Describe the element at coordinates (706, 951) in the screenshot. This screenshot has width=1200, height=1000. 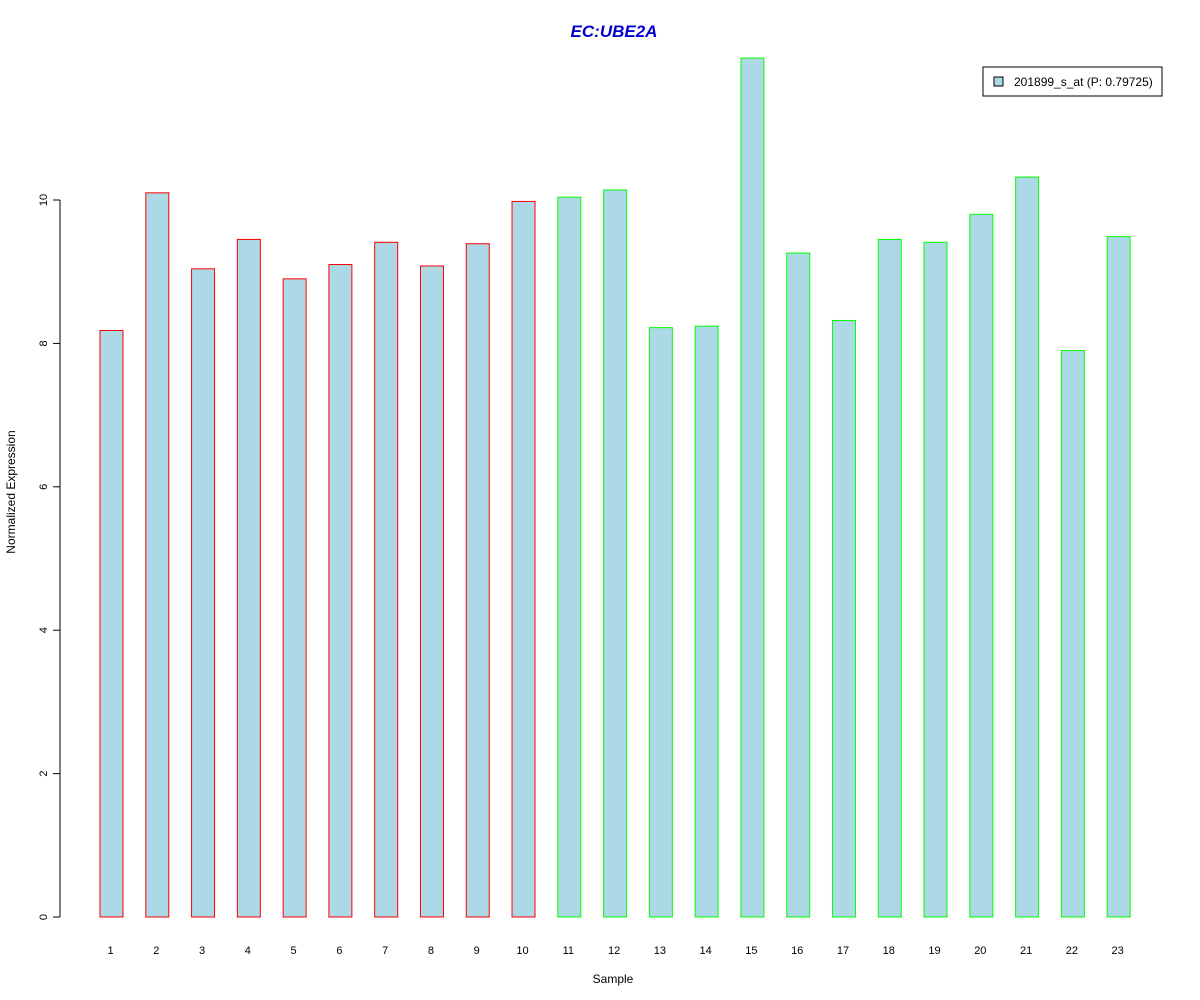
I see `x-tick-label: 14` at that location.